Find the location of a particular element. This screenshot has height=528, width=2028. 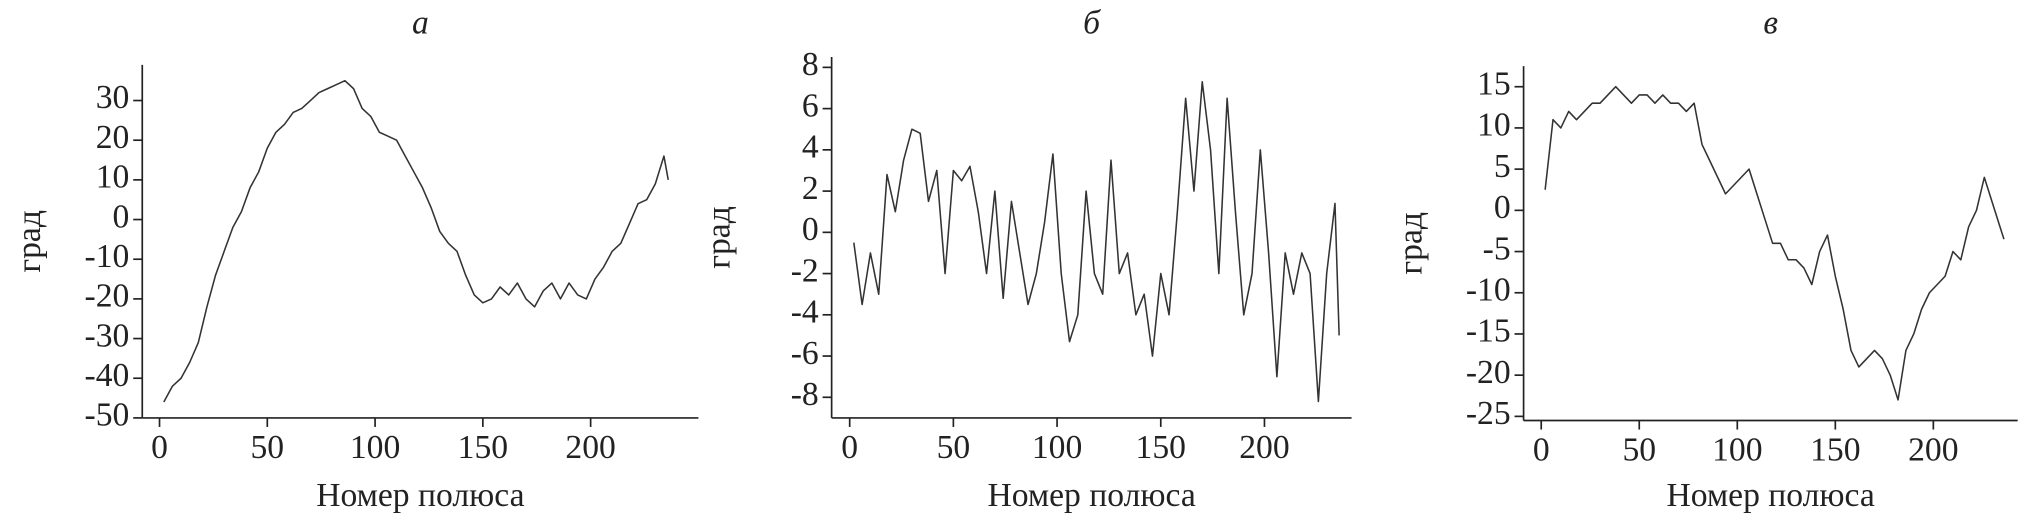

y-tick-label: -8 is located at coordinates (805, 394).